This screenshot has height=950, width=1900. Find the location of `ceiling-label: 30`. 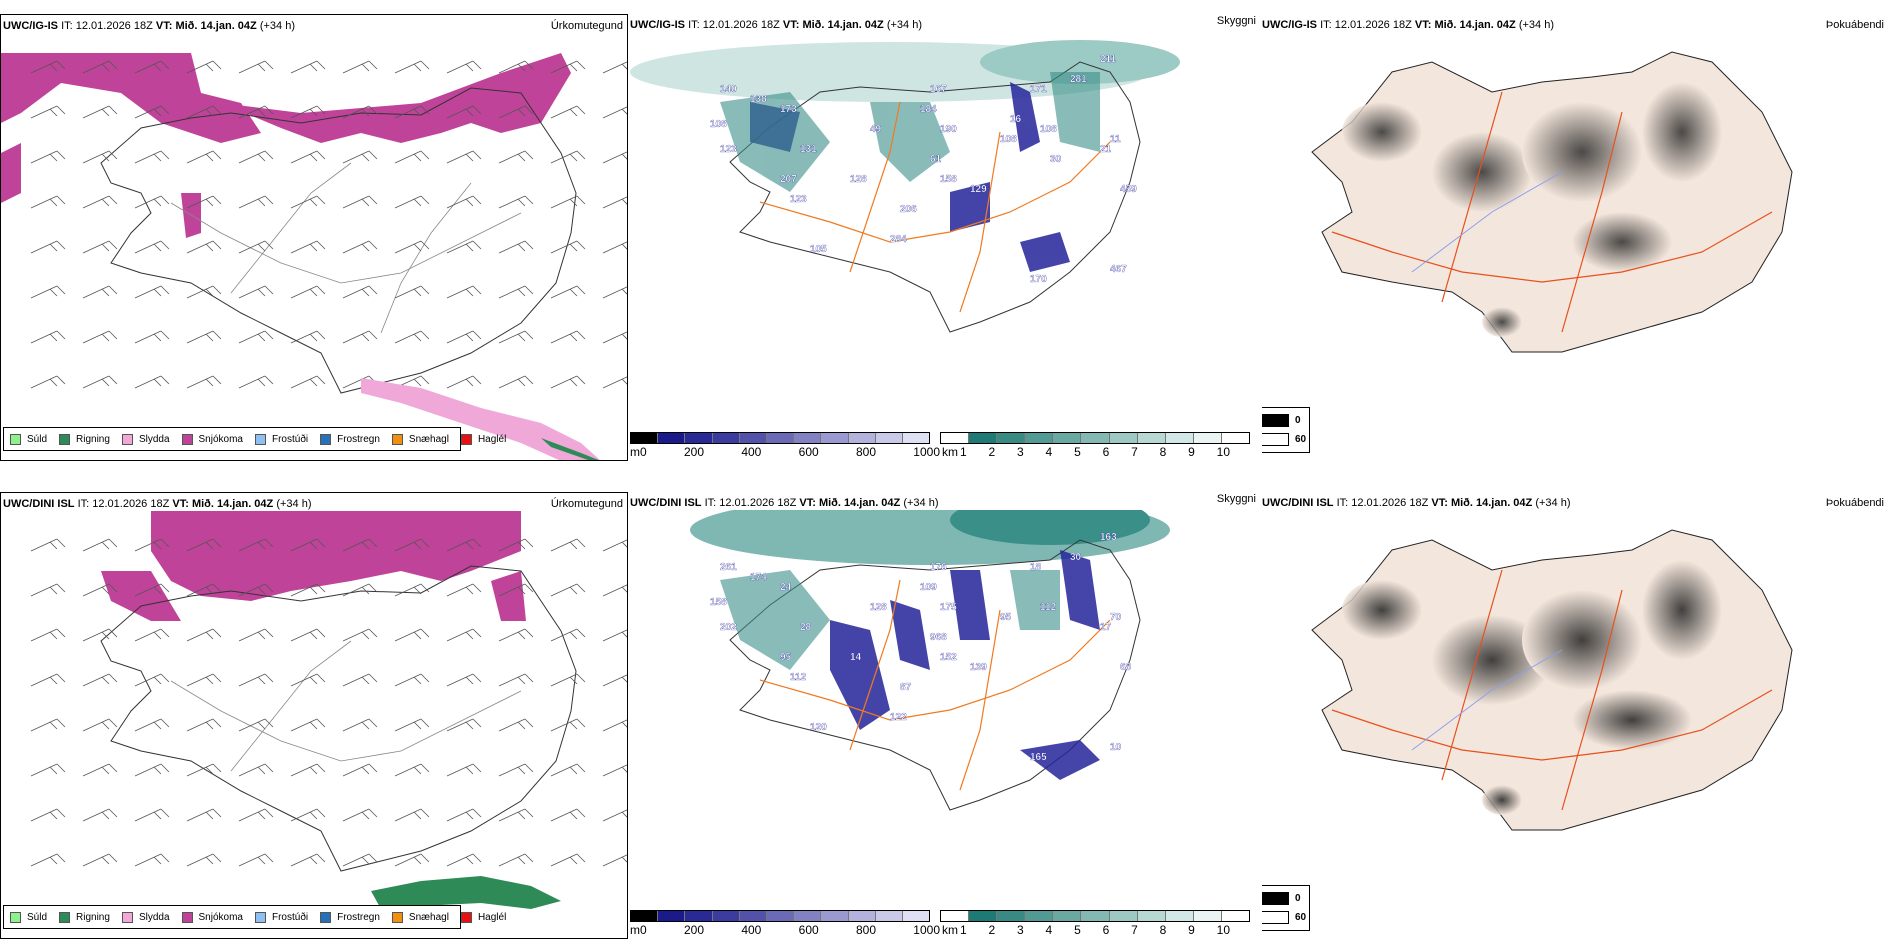

ceiling-label: 30 is located at coordinates (1076, 557).